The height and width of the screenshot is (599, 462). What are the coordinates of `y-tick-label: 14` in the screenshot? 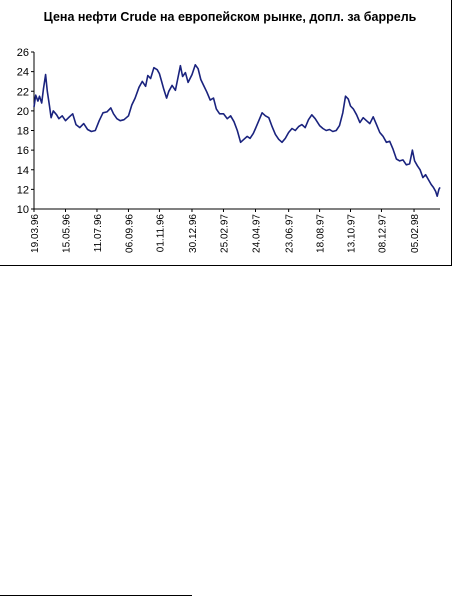 It's located at (23, 171).